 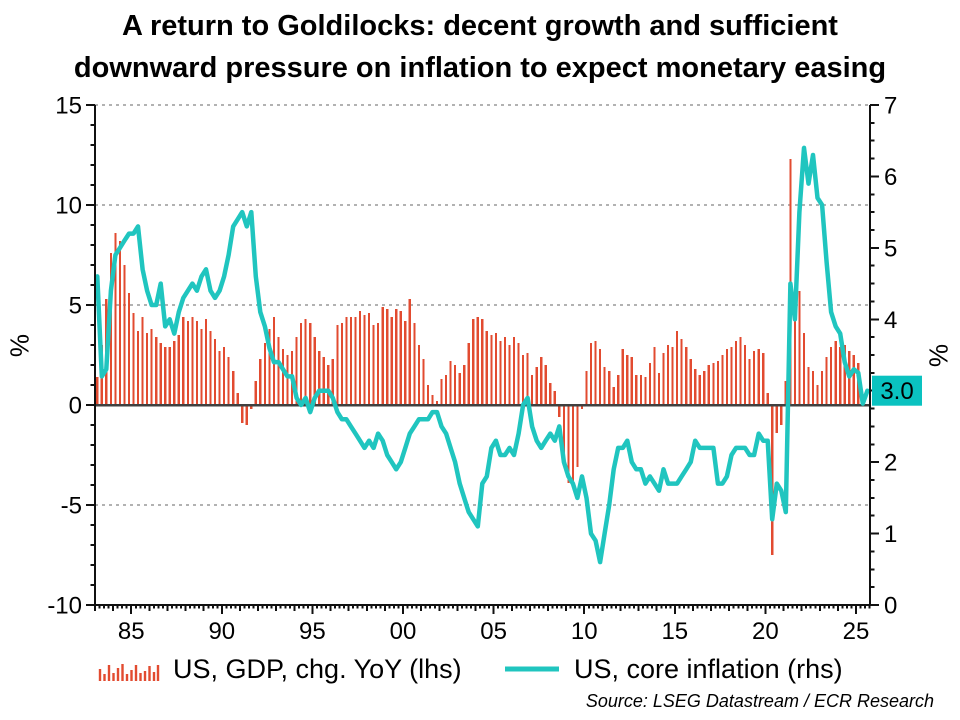 I want to click on right-axis-tick-label: 6, so click(x=890, y=177).